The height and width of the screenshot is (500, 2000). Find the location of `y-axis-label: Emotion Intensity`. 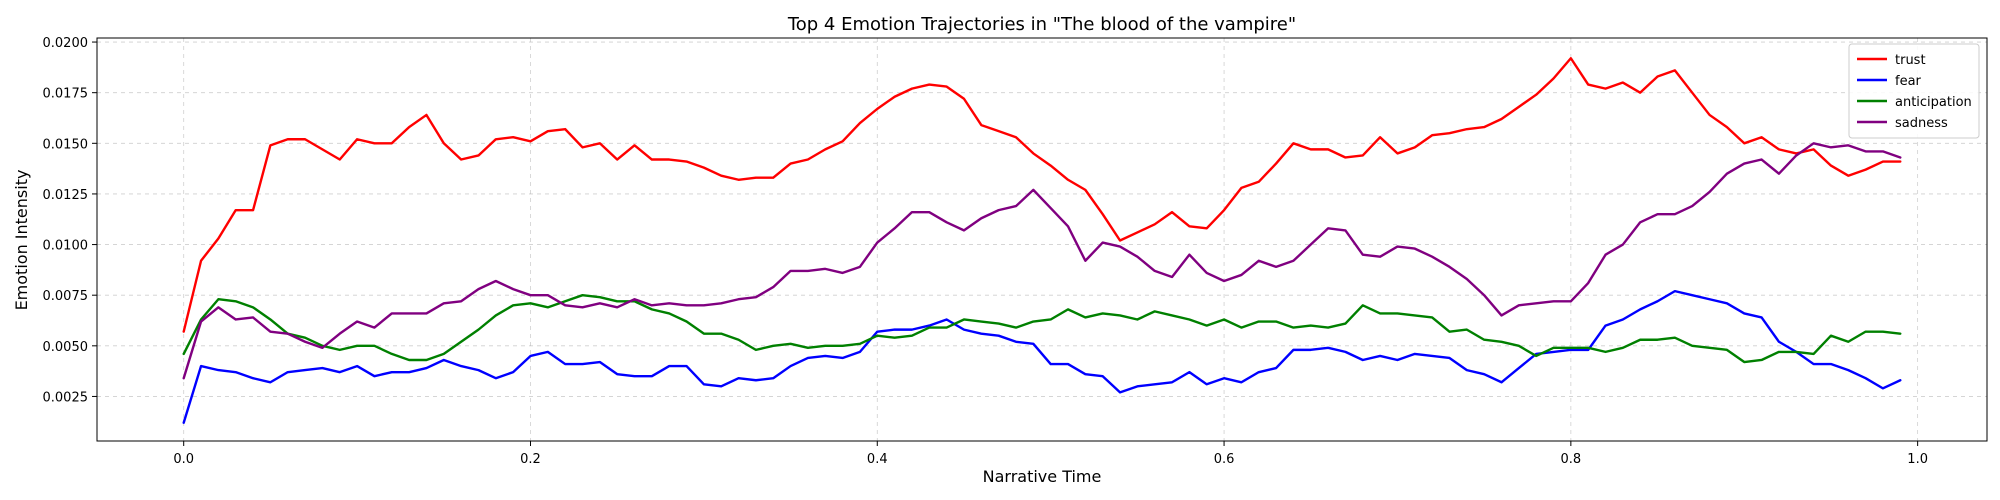

y-axis-label: Emotion Intensity is located at coordinates (21, 240).